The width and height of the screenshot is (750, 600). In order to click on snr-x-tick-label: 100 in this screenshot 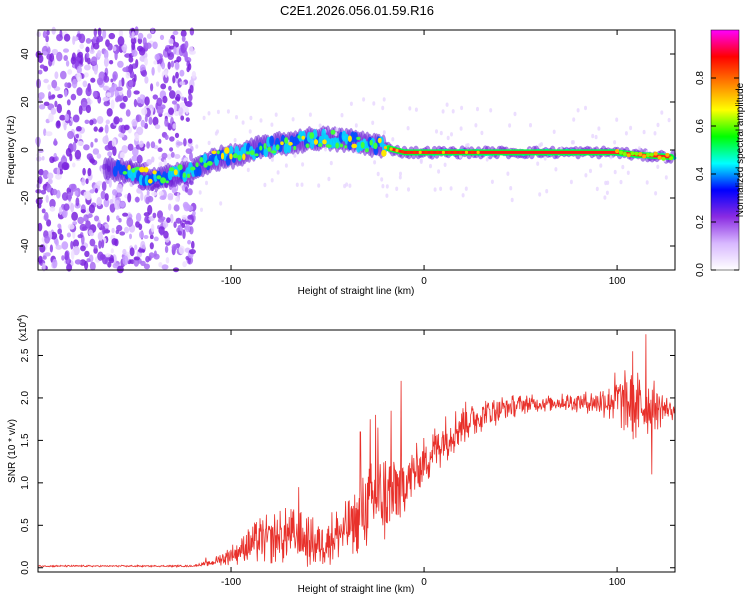, I will do `click(617, 582)`.